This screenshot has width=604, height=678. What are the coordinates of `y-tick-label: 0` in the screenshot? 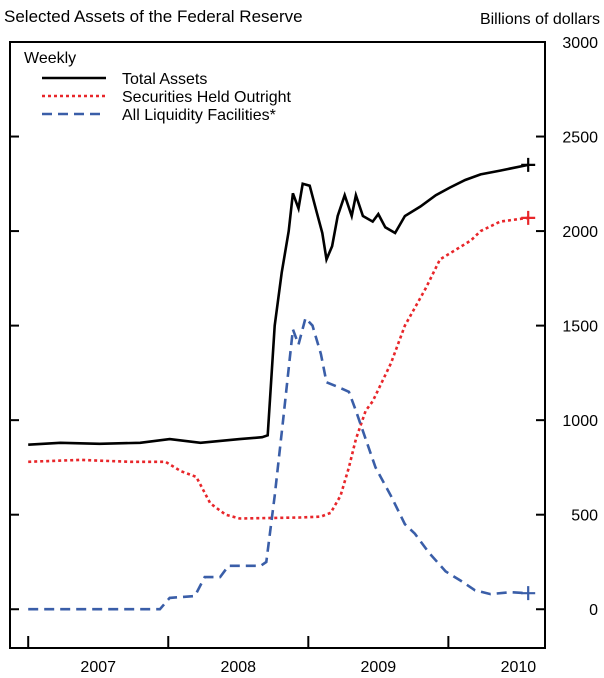 It's located at (593, 610).